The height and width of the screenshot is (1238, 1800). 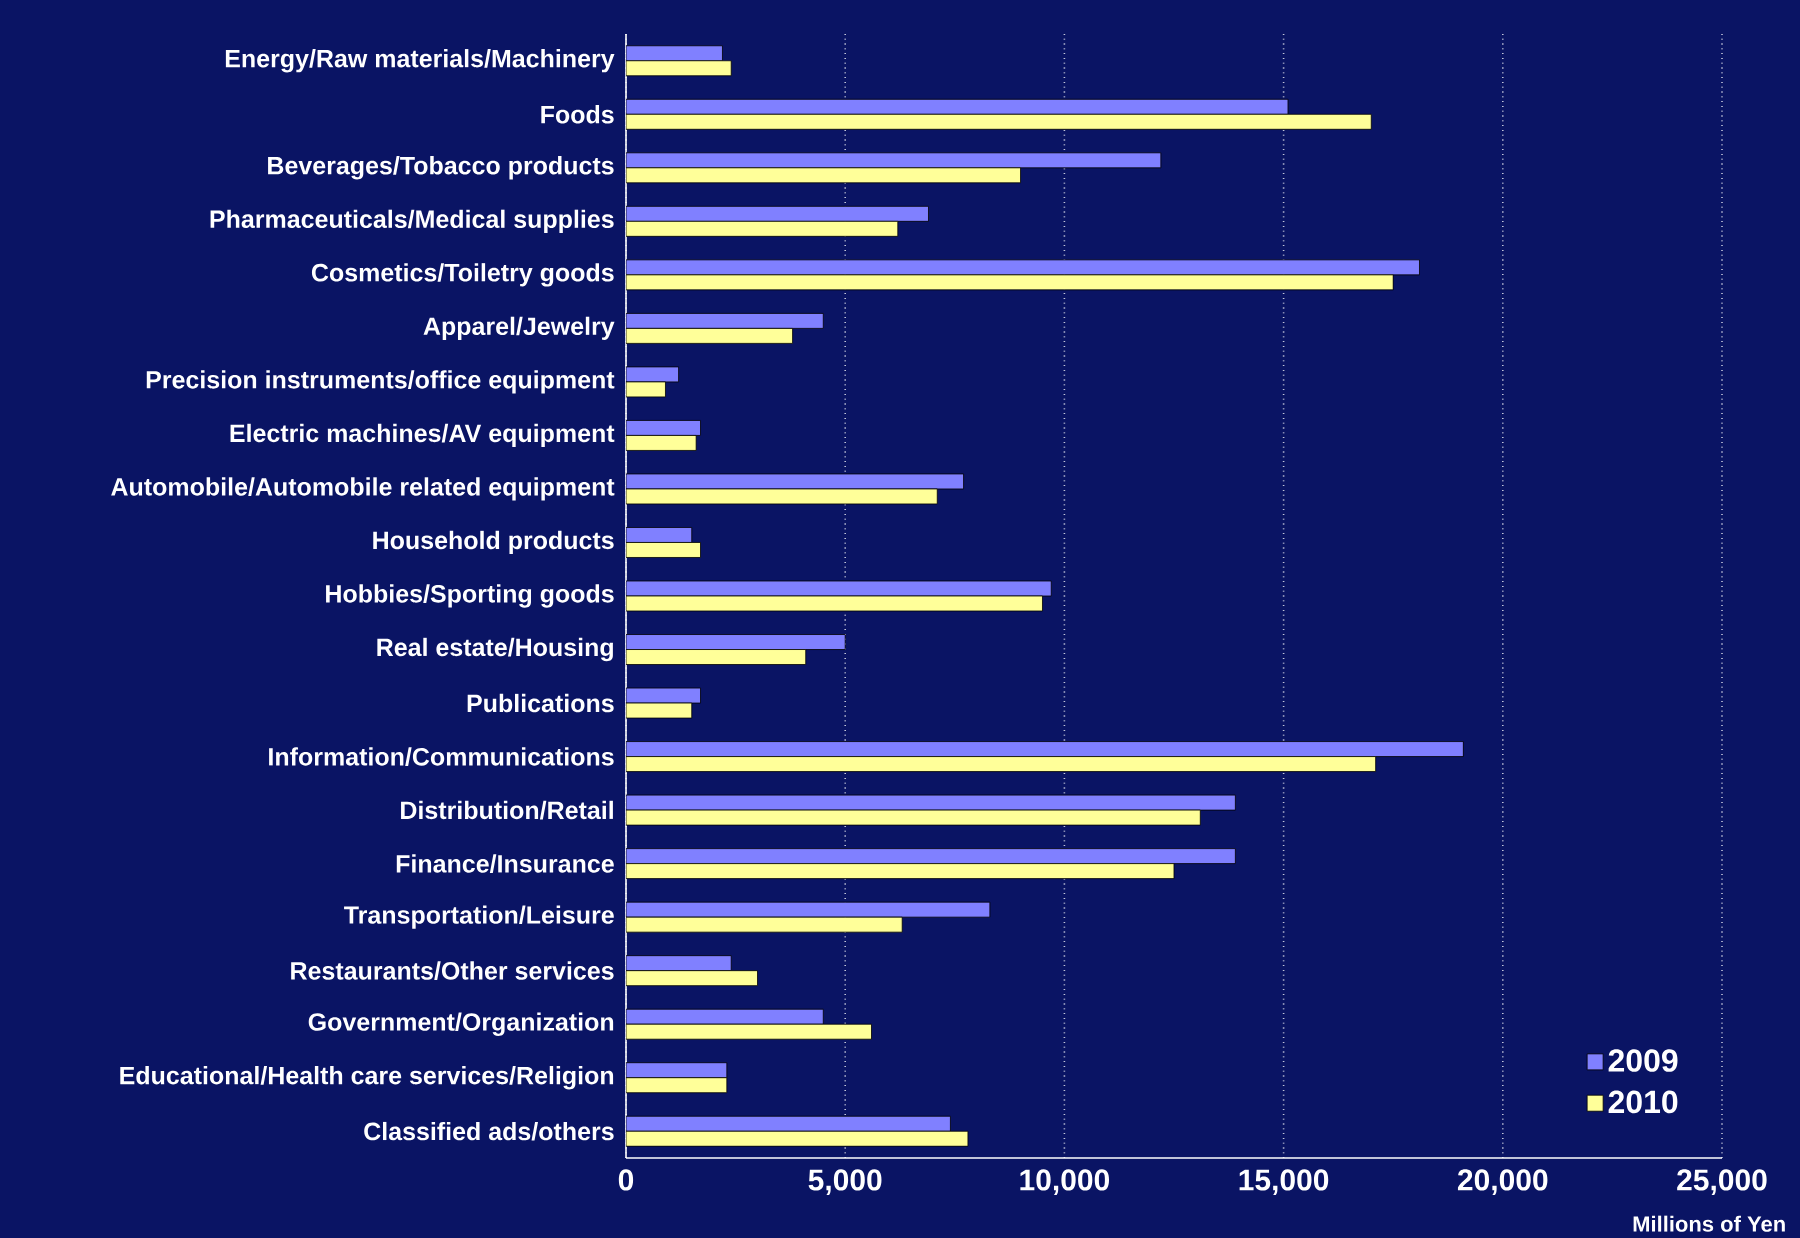 What do you see at coordinates (462, 274) in the screenshot?
I see `y-tick-label: Cosmetics/Toiletry goods` at bounding box center [462, 274].